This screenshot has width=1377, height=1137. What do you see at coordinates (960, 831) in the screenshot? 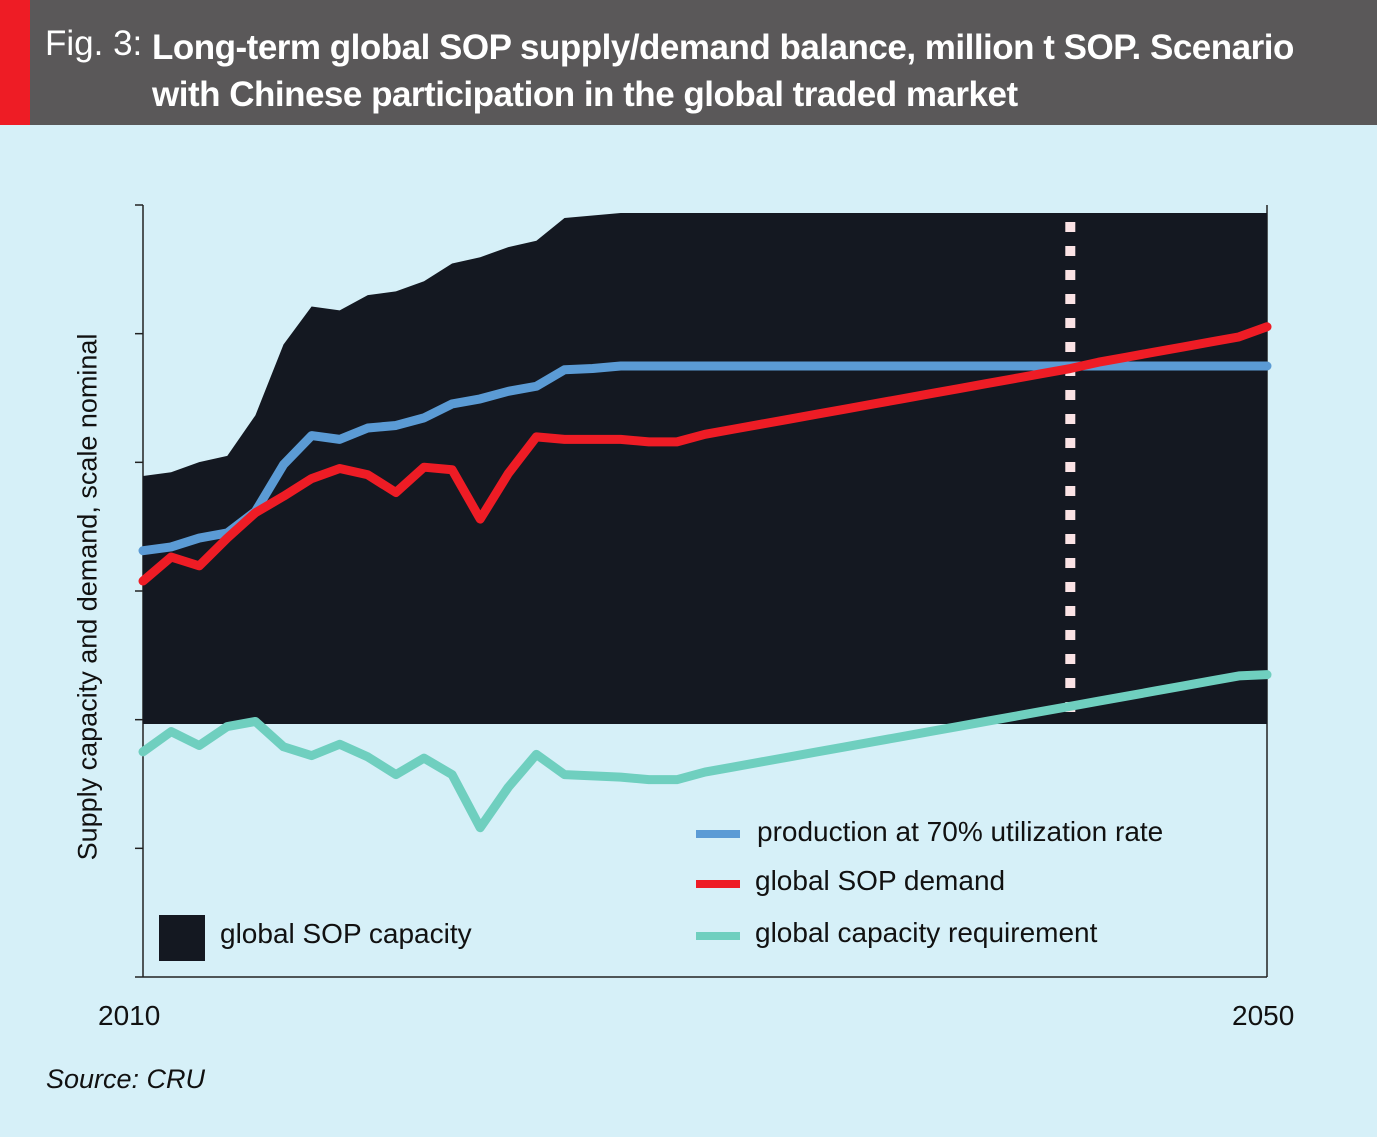
I see `legend-label-production: production at 70% utilization rate` at bounding box center [960, 831].